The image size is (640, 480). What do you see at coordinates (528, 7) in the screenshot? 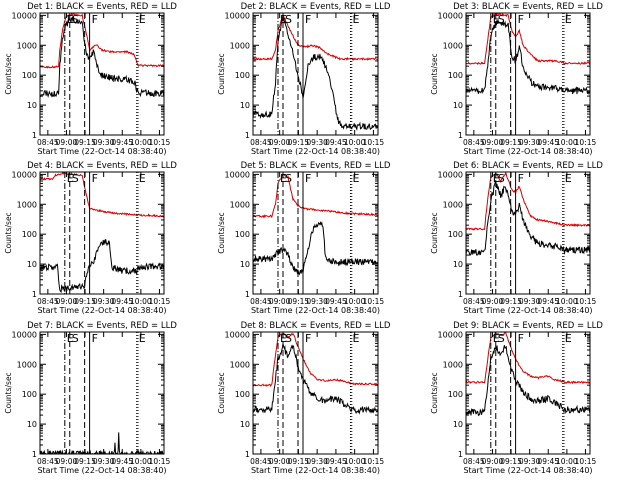
I see `panel-title: Det 3: BLACK = Events, RED = LLD` at bounding box center [528, 7].